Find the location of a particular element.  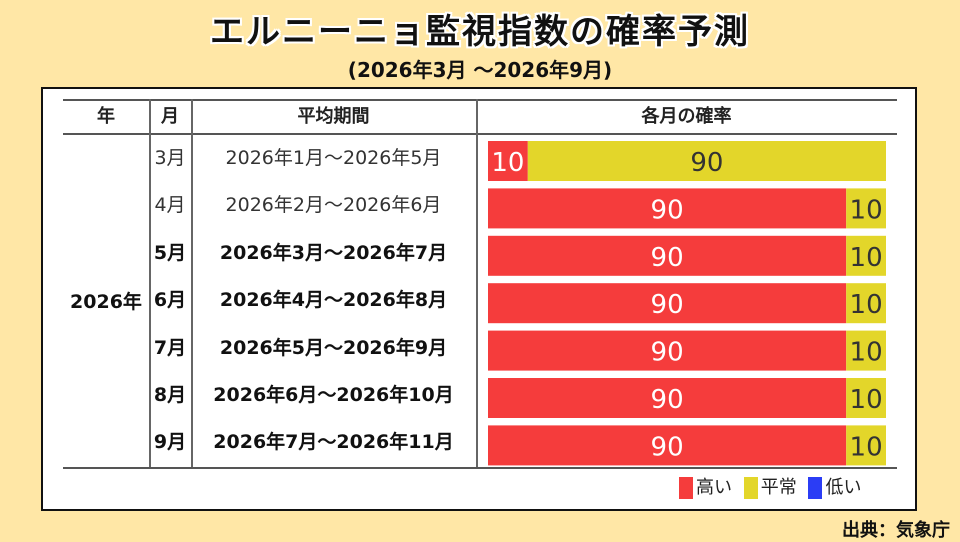

header-probability: 各月の確率 is located at coordinates (686, 116).